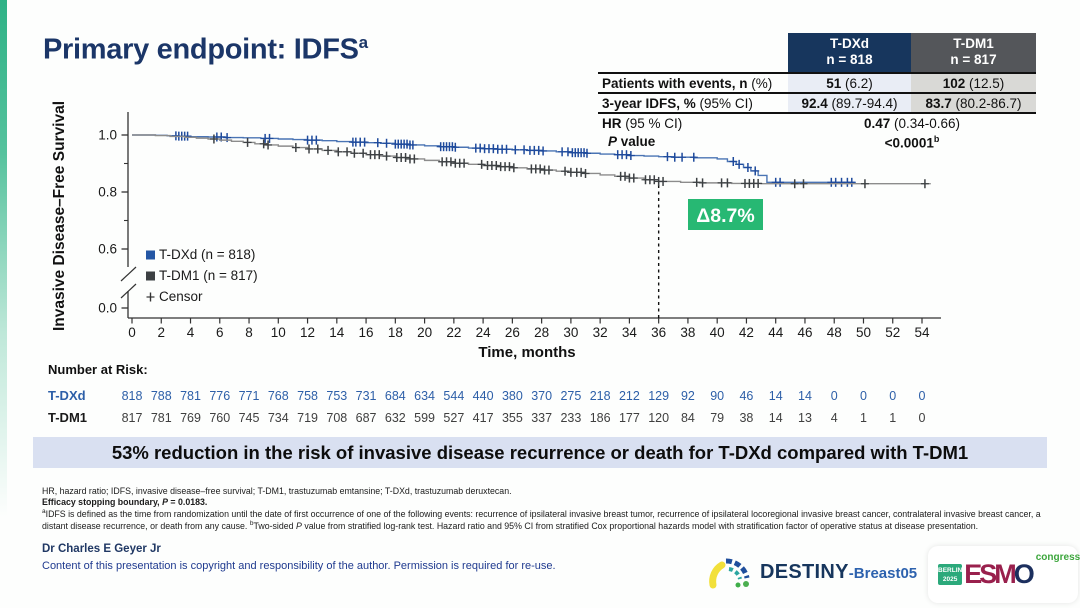  Describe the element at coordinates (307, 332) in the screenshot. I see `x-tick-label: 12` at that location.